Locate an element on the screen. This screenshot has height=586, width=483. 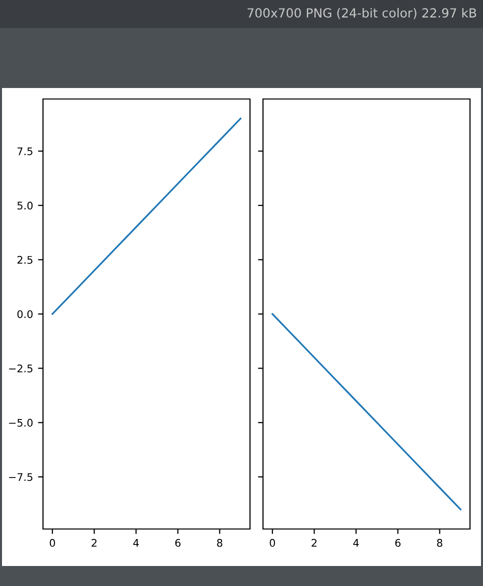
y-tick-label: −7.5 is located at coordinates (20, 477).